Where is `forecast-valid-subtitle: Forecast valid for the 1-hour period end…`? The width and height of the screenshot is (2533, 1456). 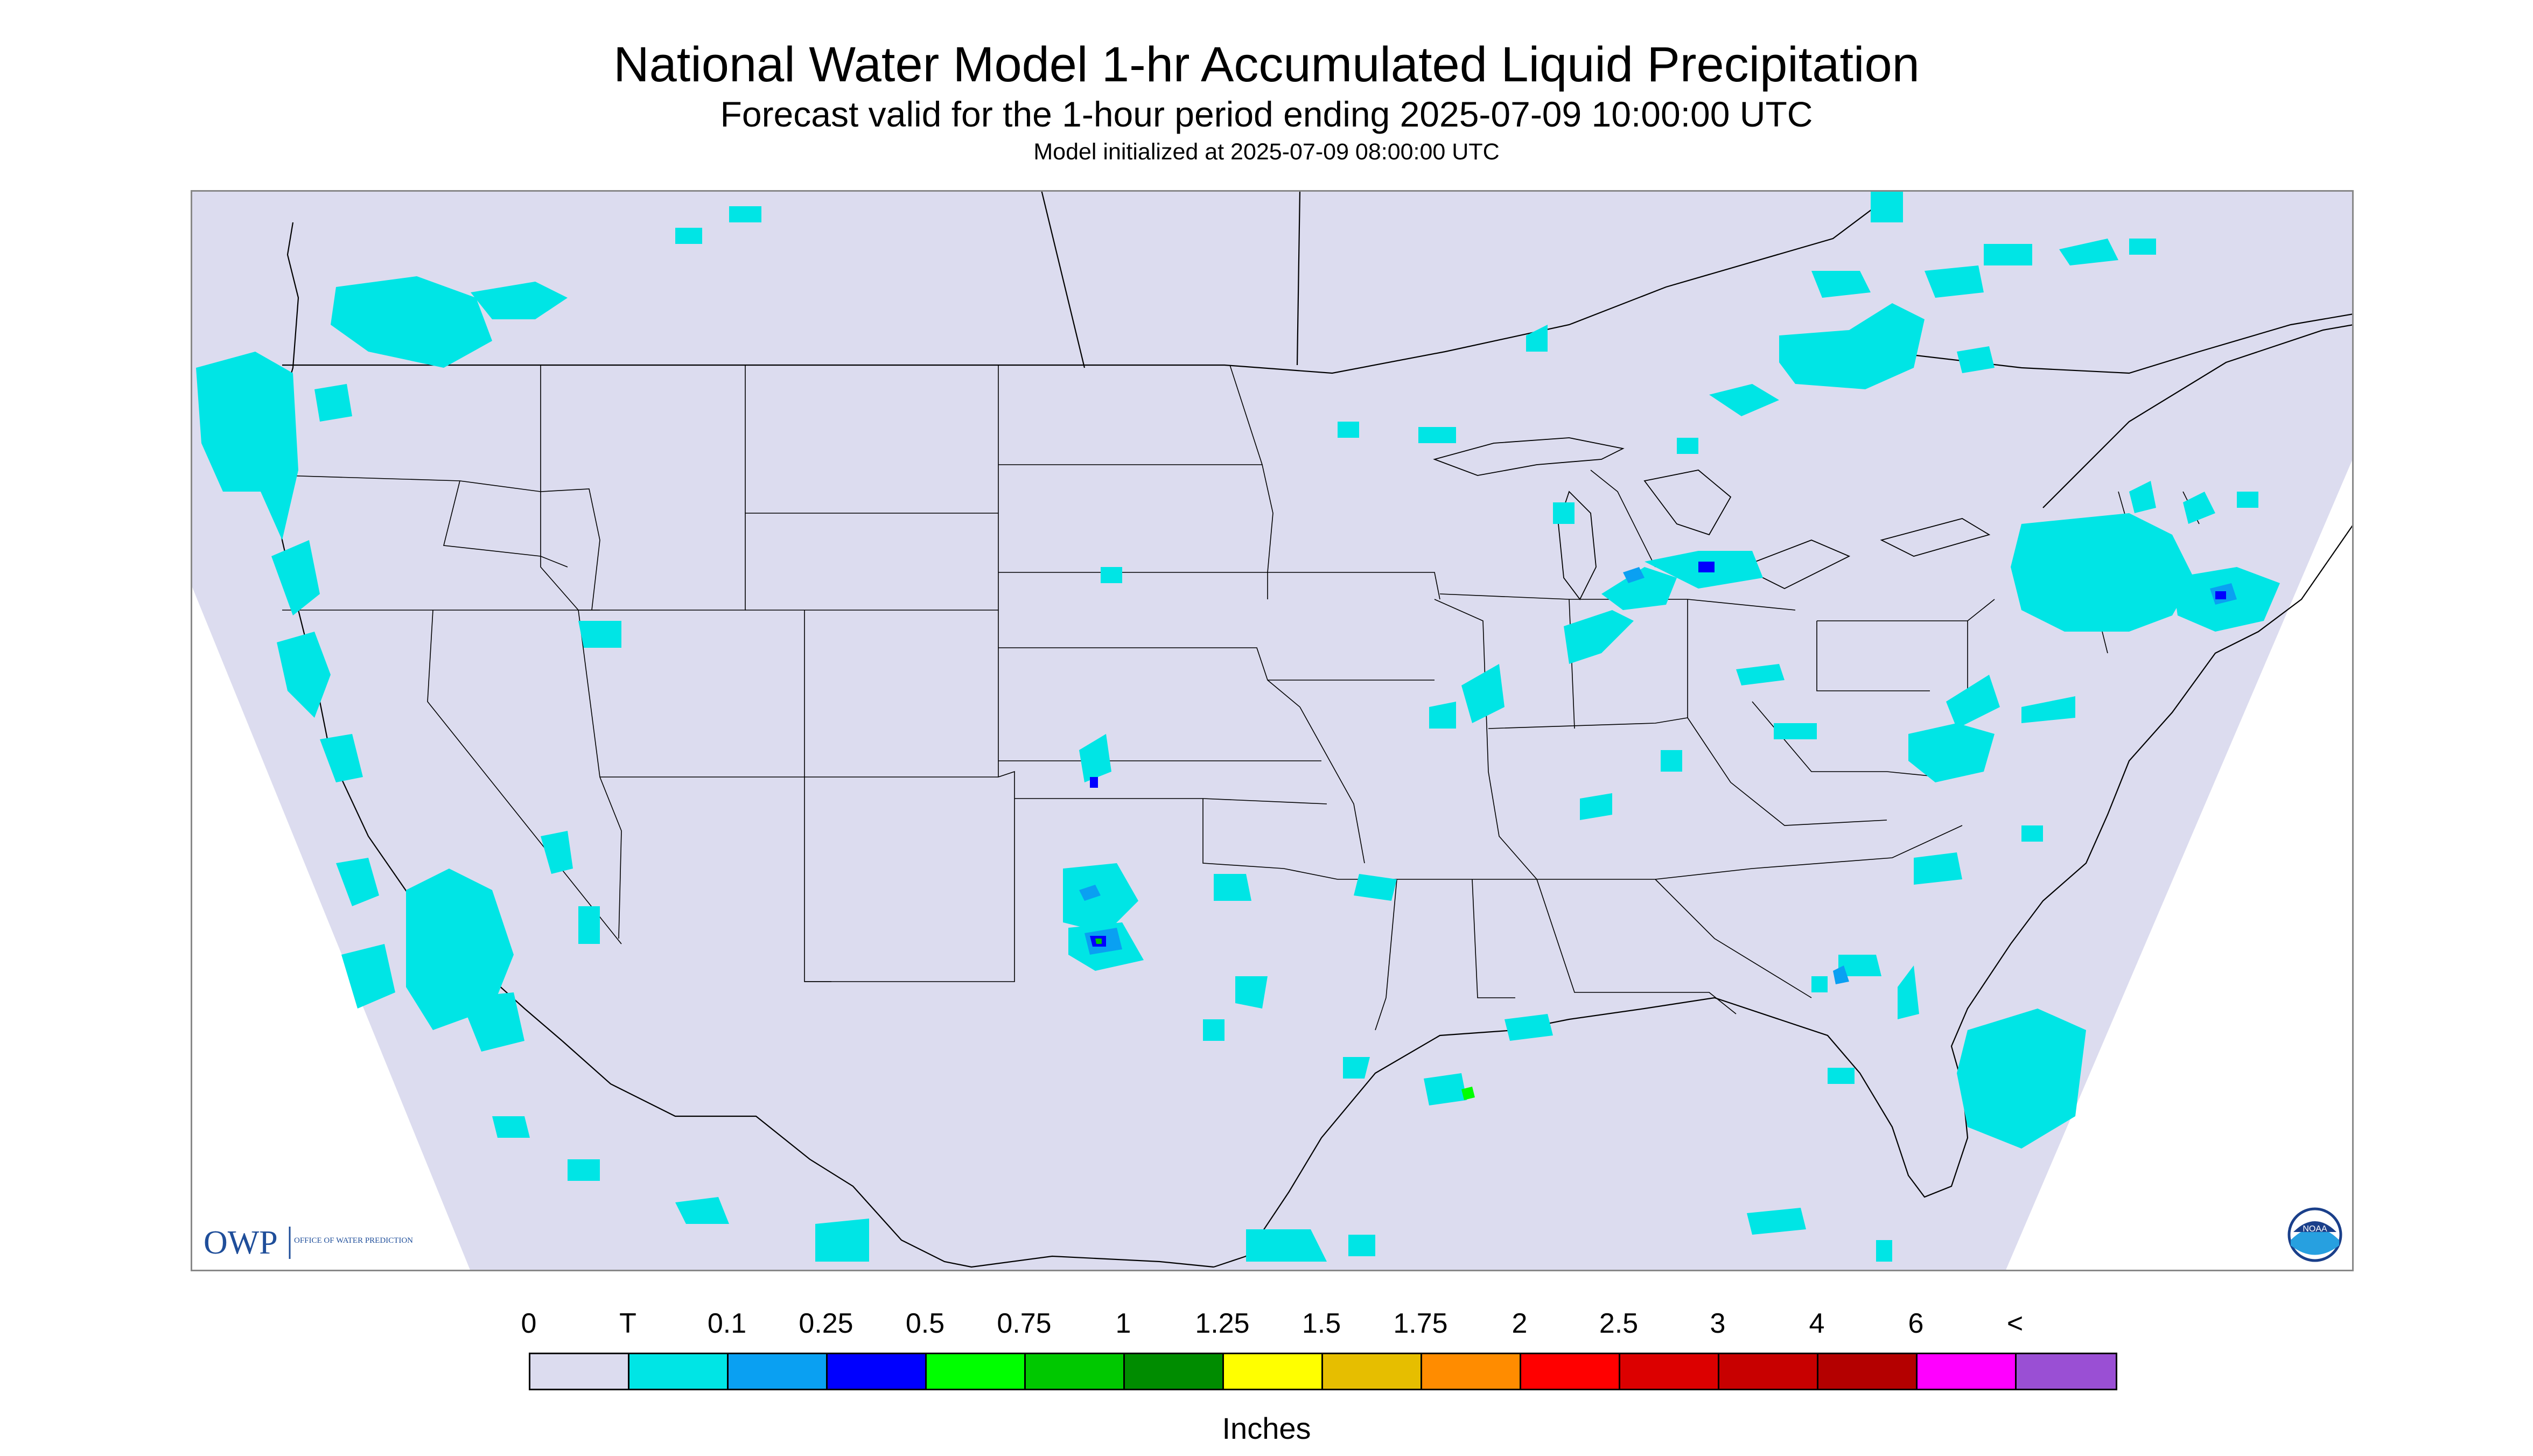
forecast-valid-subtitle: Forecast valid for the 1-hour period end… is located at coordinates (1266, 114).